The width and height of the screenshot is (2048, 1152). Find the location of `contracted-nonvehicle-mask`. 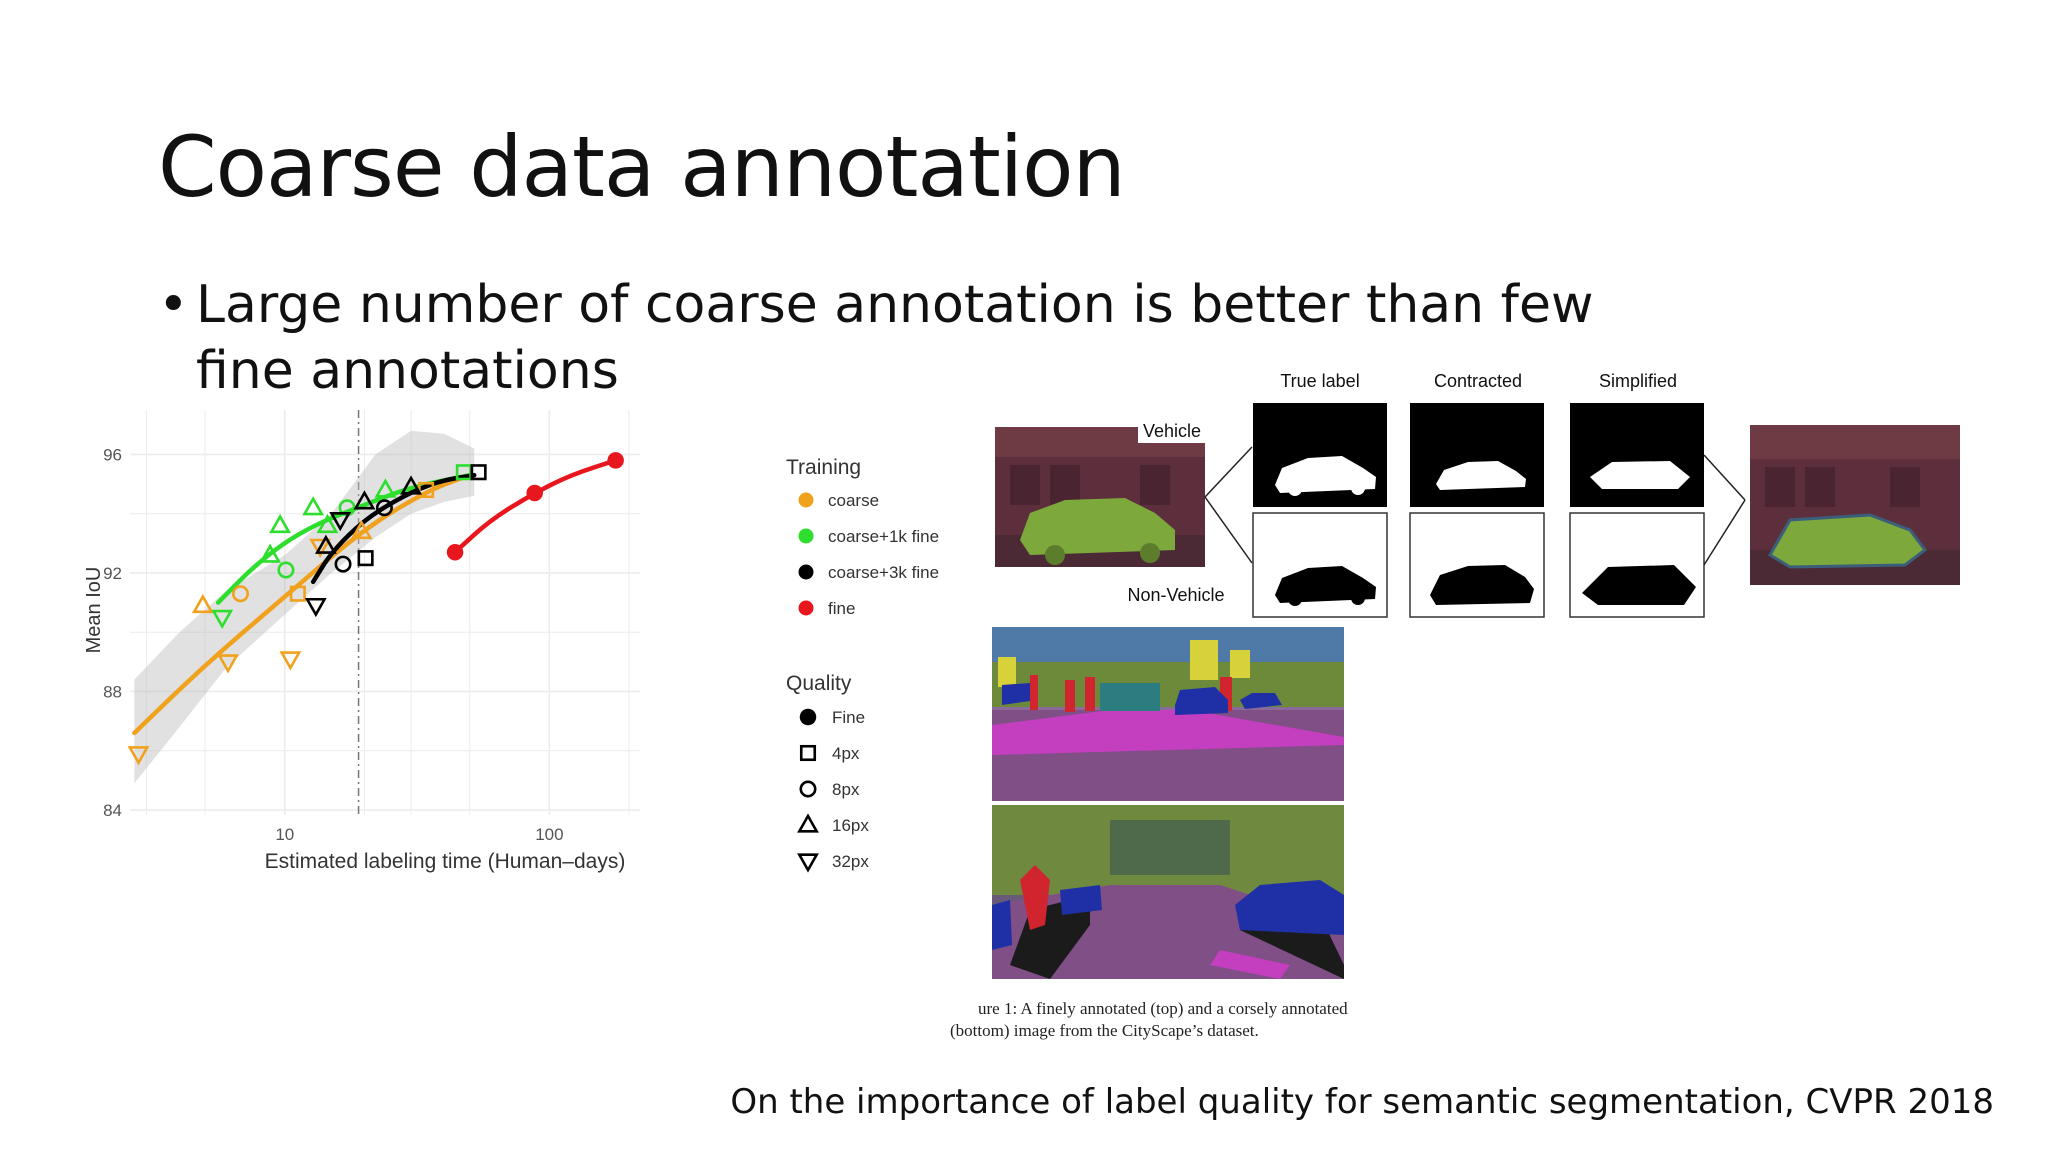

contracted-nonvehicle-mask is located at coordinates (1477, 565).